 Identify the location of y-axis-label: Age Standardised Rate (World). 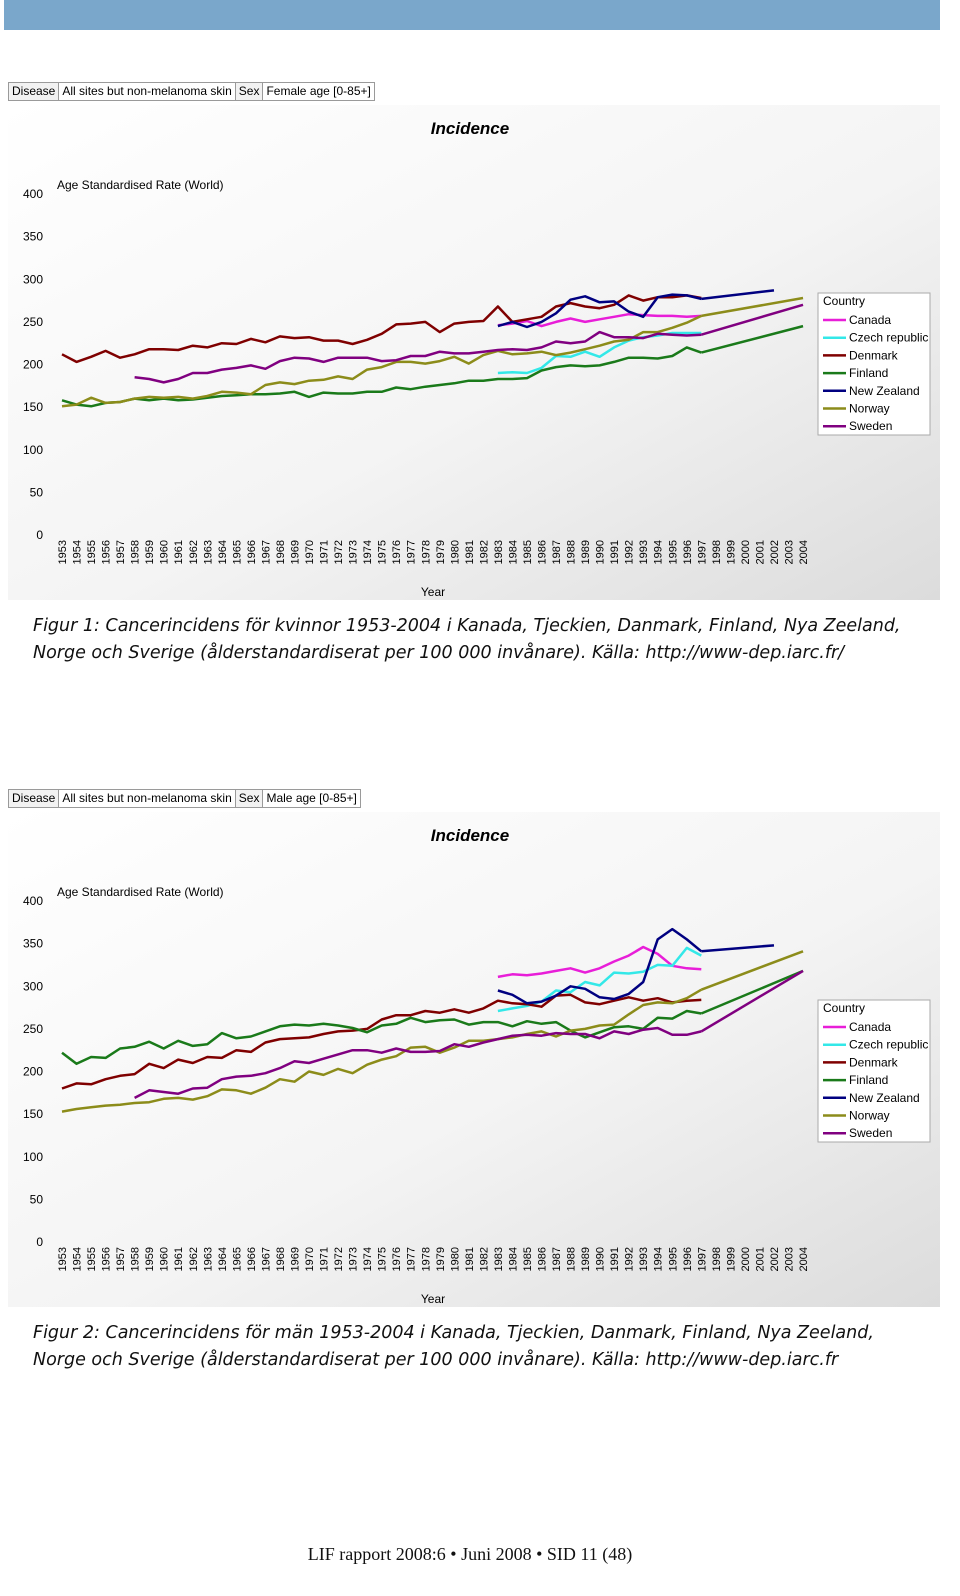
(140, 892).